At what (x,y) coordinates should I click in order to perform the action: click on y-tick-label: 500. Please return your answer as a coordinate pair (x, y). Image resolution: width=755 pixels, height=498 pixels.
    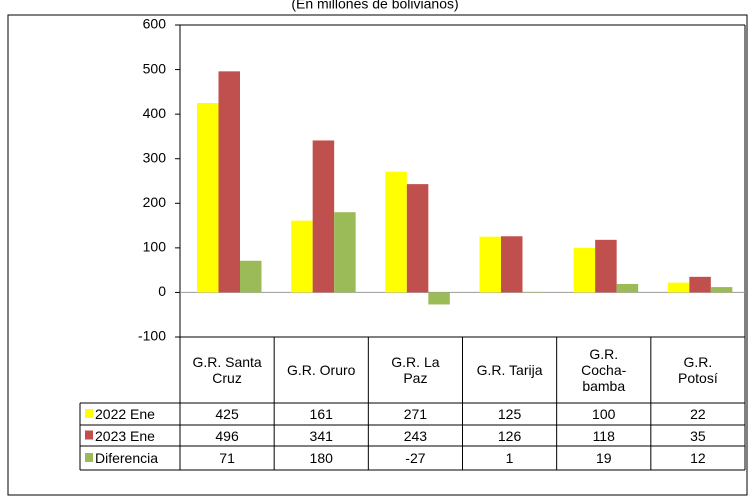
    Looking at the image, I should click on (155, 68).